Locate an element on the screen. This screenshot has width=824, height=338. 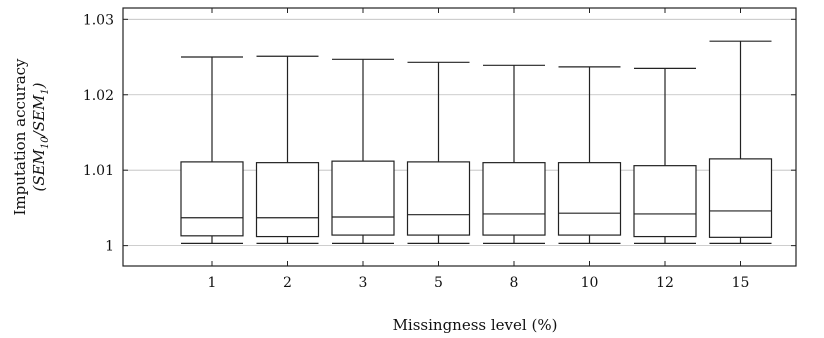
ylabel-base-num: SEM is located at coordinates (39, 166).